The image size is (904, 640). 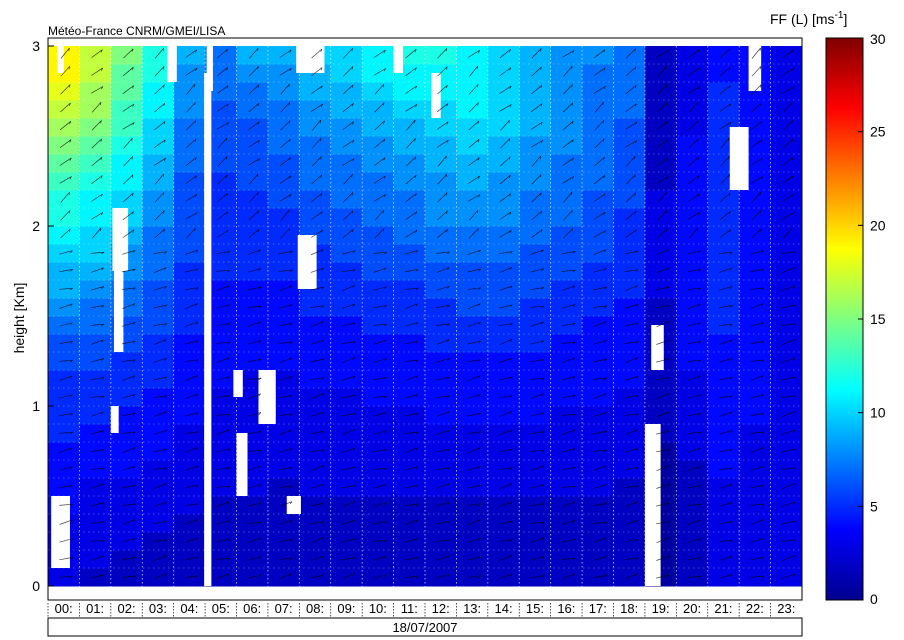 I want to click on missing-data-gap, so click(x=60, y=532).